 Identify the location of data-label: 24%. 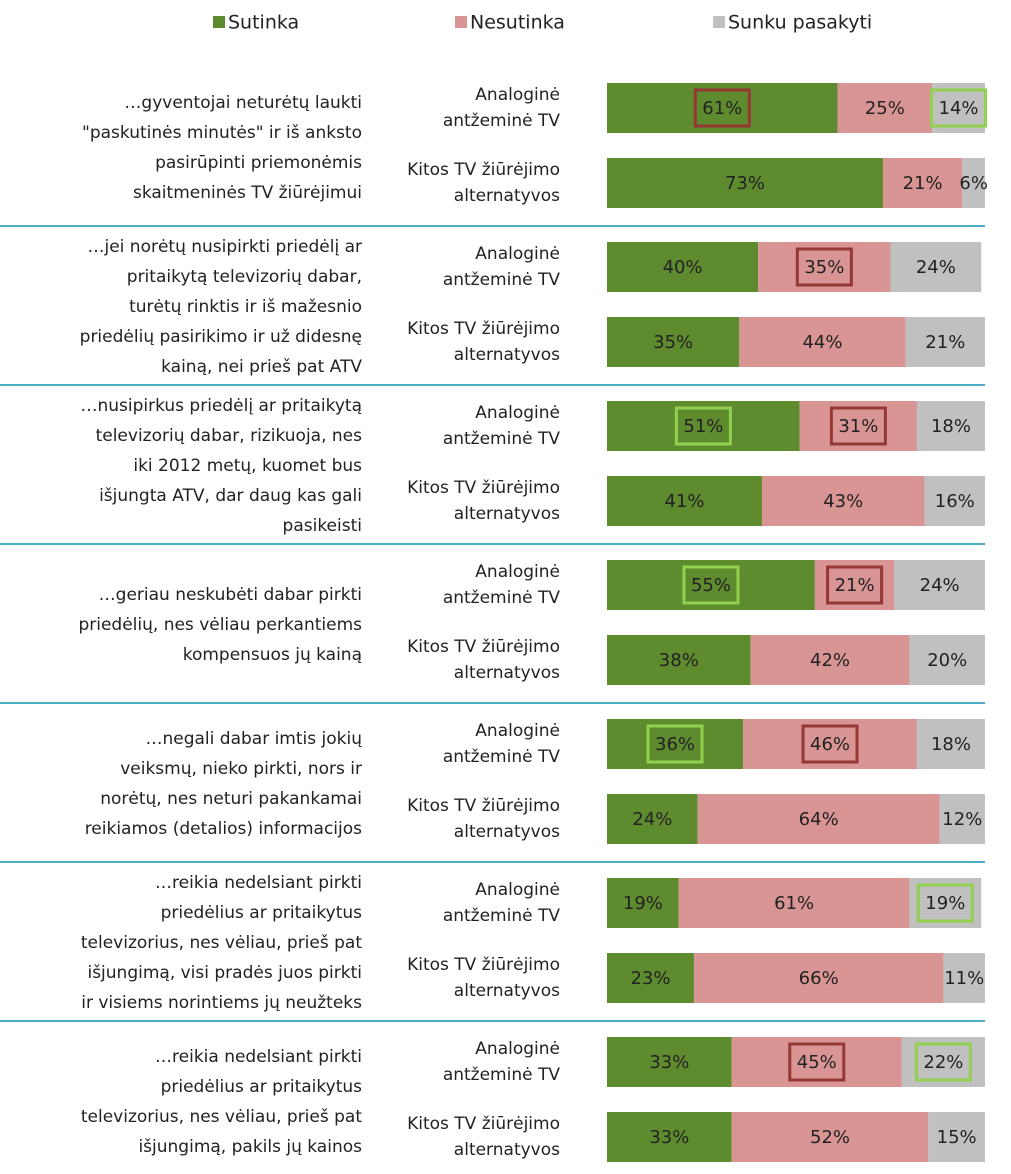
(936, 267).